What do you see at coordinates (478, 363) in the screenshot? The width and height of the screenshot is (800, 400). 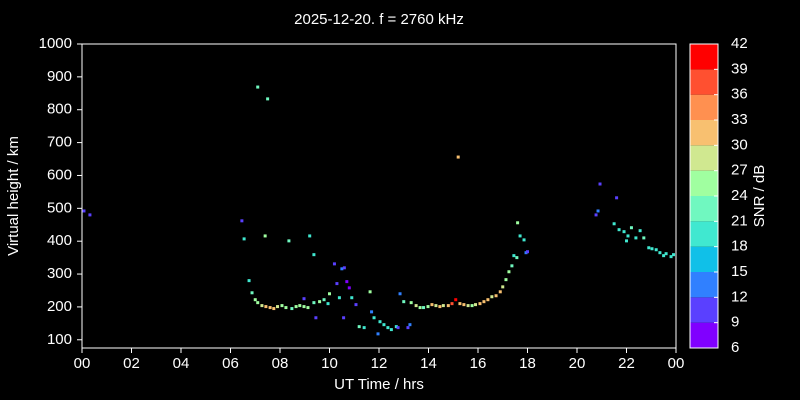 I see `x-tick-label: 16` at bounding box center [478, 363].